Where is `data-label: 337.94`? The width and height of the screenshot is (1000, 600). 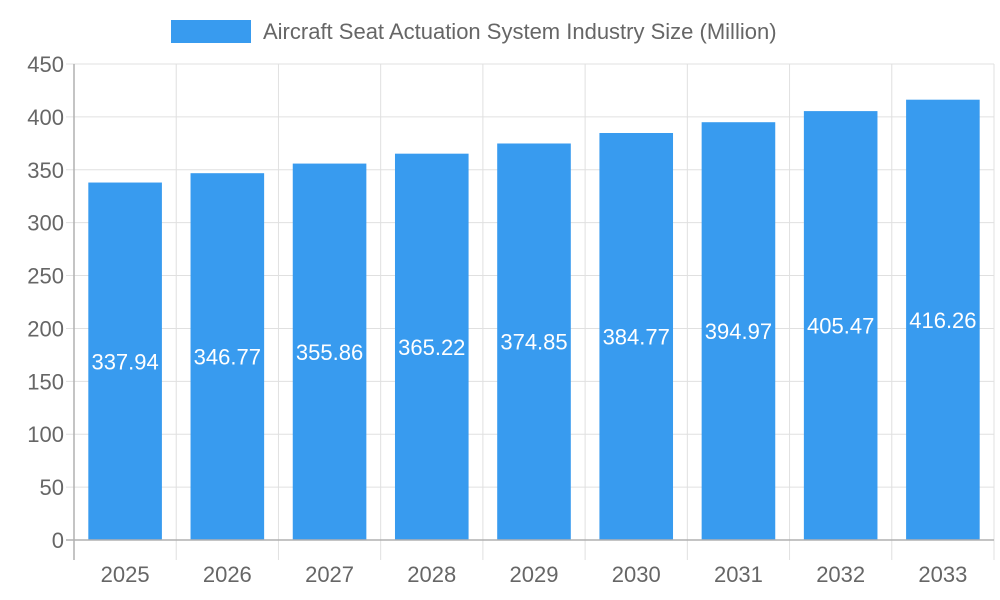
data-label: 337.94 is located at coordinates (124, 361).